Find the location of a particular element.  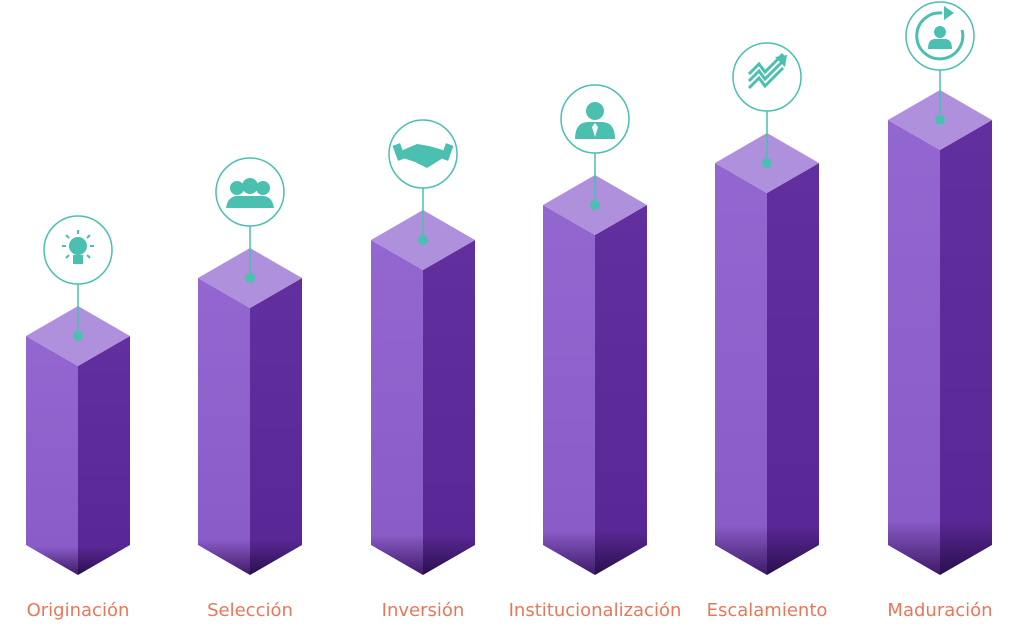

stage: Inversión is located at coordinates (423, 370).